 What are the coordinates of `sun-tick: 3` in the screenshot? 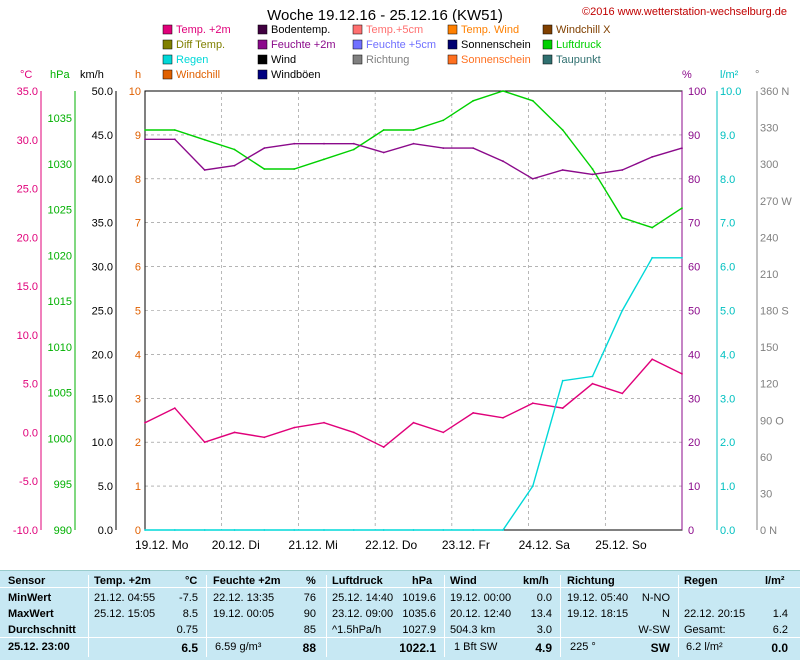 It's located at (138, 399).